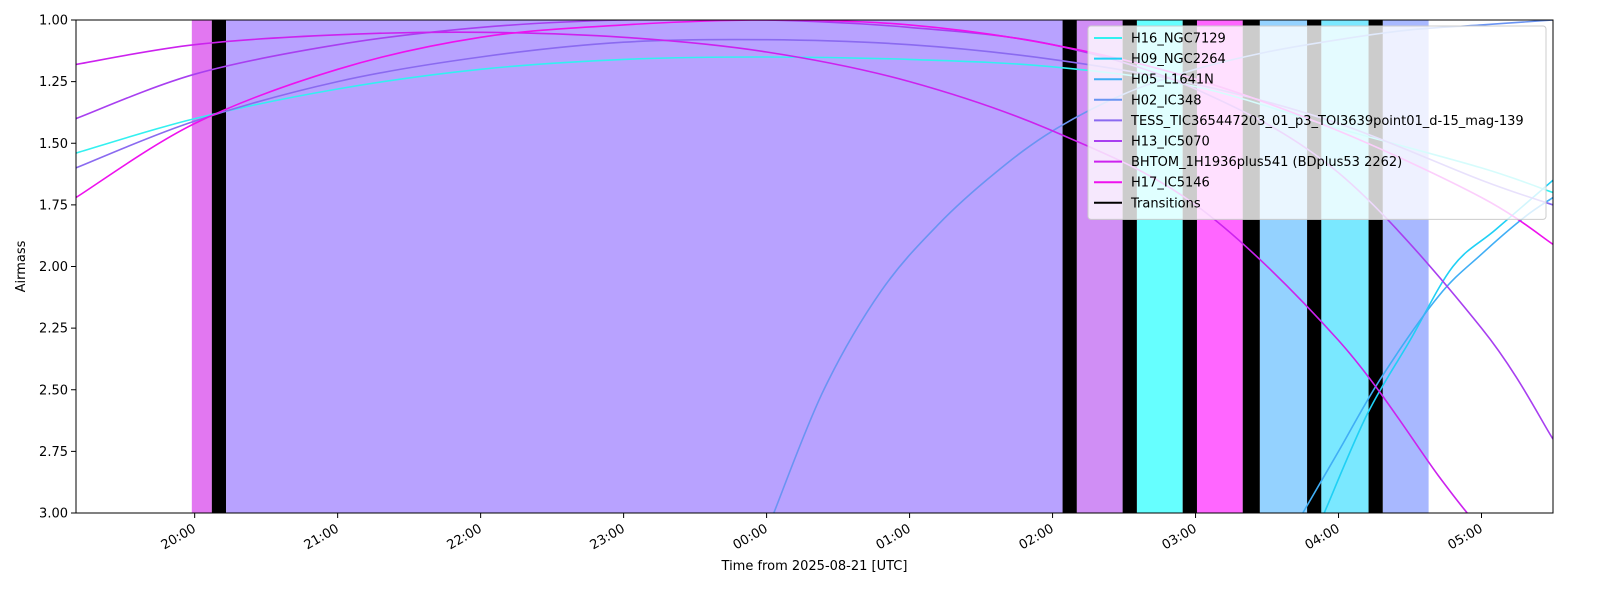 The image size is (1600, 600). Describe the element at coordinates (53, 205) in the screenshot. I see `y-tick-label-3: 1.75` at that location.